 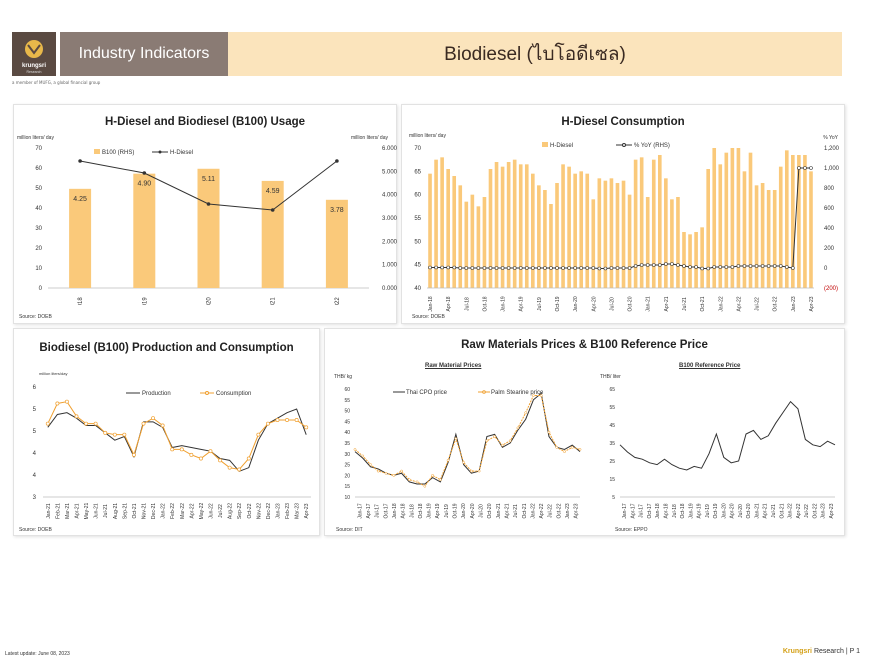 What do you see at coordinates (540, 304) in the screenshot?
I see `x-tick-label: Jul-19` at bounding box center [540, 304].